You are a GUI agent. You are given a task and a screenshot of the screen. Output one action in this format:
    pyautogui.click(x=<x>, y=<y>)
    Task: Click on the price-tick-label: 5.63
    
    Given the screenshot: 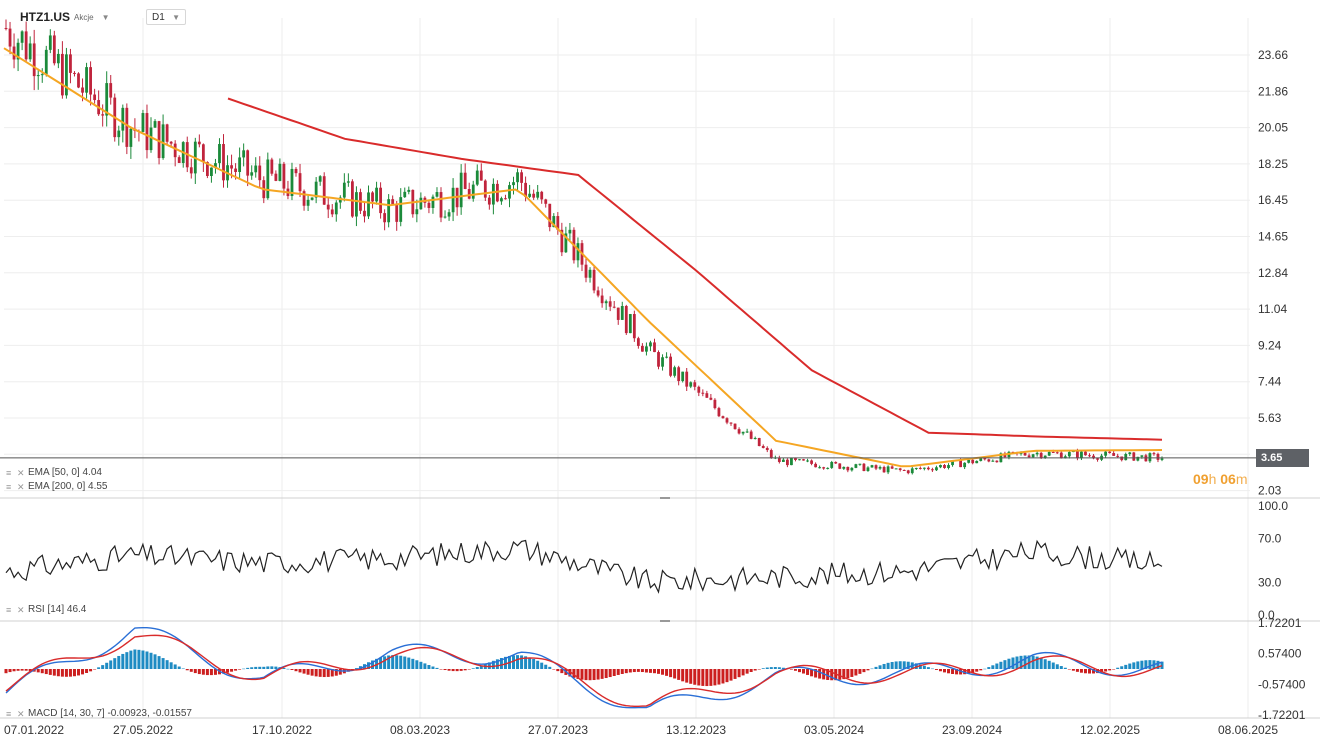 What is the action you would take?
    pyautogui.click(x=1270, y=418)
    